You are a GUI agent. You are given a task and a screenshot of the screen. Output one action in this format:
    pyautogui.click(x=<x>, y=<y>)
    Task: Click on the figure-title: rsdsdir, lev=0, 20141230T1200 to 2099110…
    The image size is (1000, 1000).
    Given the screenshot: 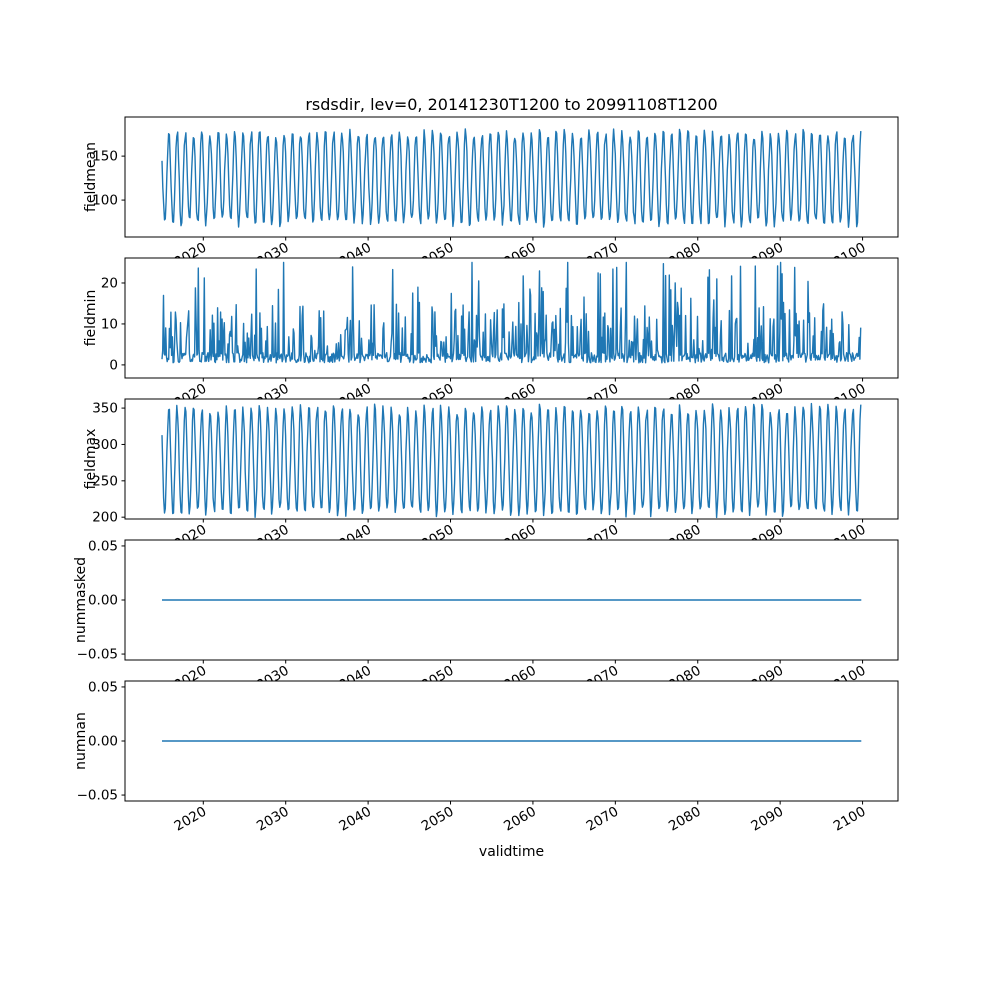 What is the action you would take?
    pyautogui.click(x=511, y=104)
    